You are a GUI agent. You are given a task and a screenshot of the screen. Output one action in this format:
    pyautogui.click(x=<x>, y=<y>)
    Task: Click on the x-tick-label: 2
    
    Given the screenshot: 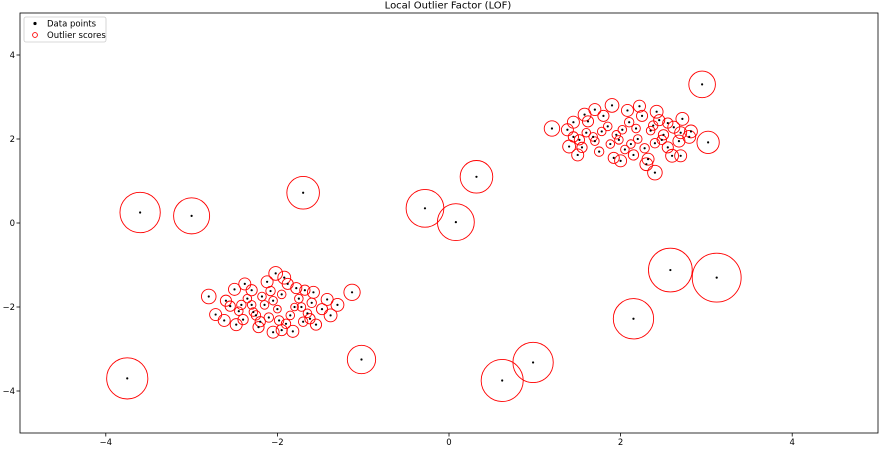 What is the action you would take?
    pyautogui.click(x=620, y=443)
    